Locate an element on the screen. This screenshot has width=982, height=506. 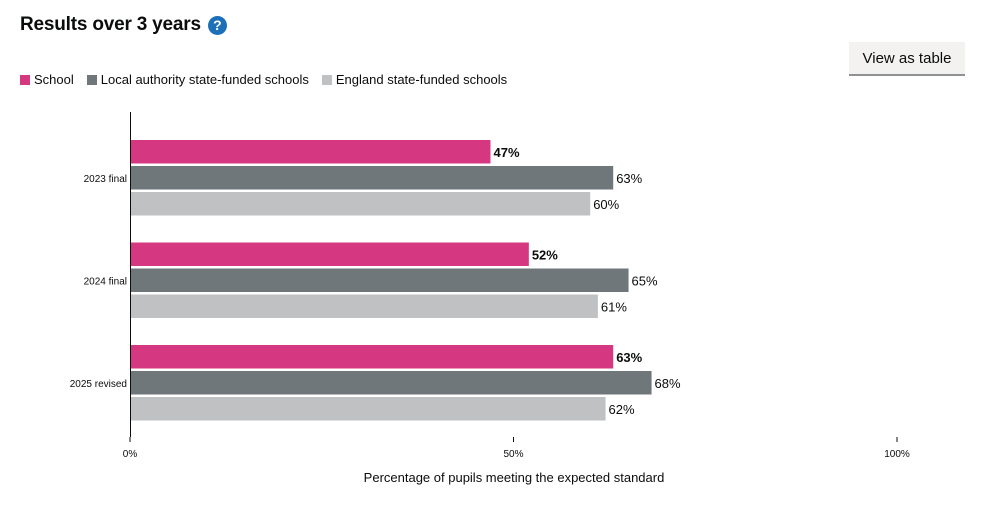
bar-value-label: 61% is located at coordinates (614, 306).